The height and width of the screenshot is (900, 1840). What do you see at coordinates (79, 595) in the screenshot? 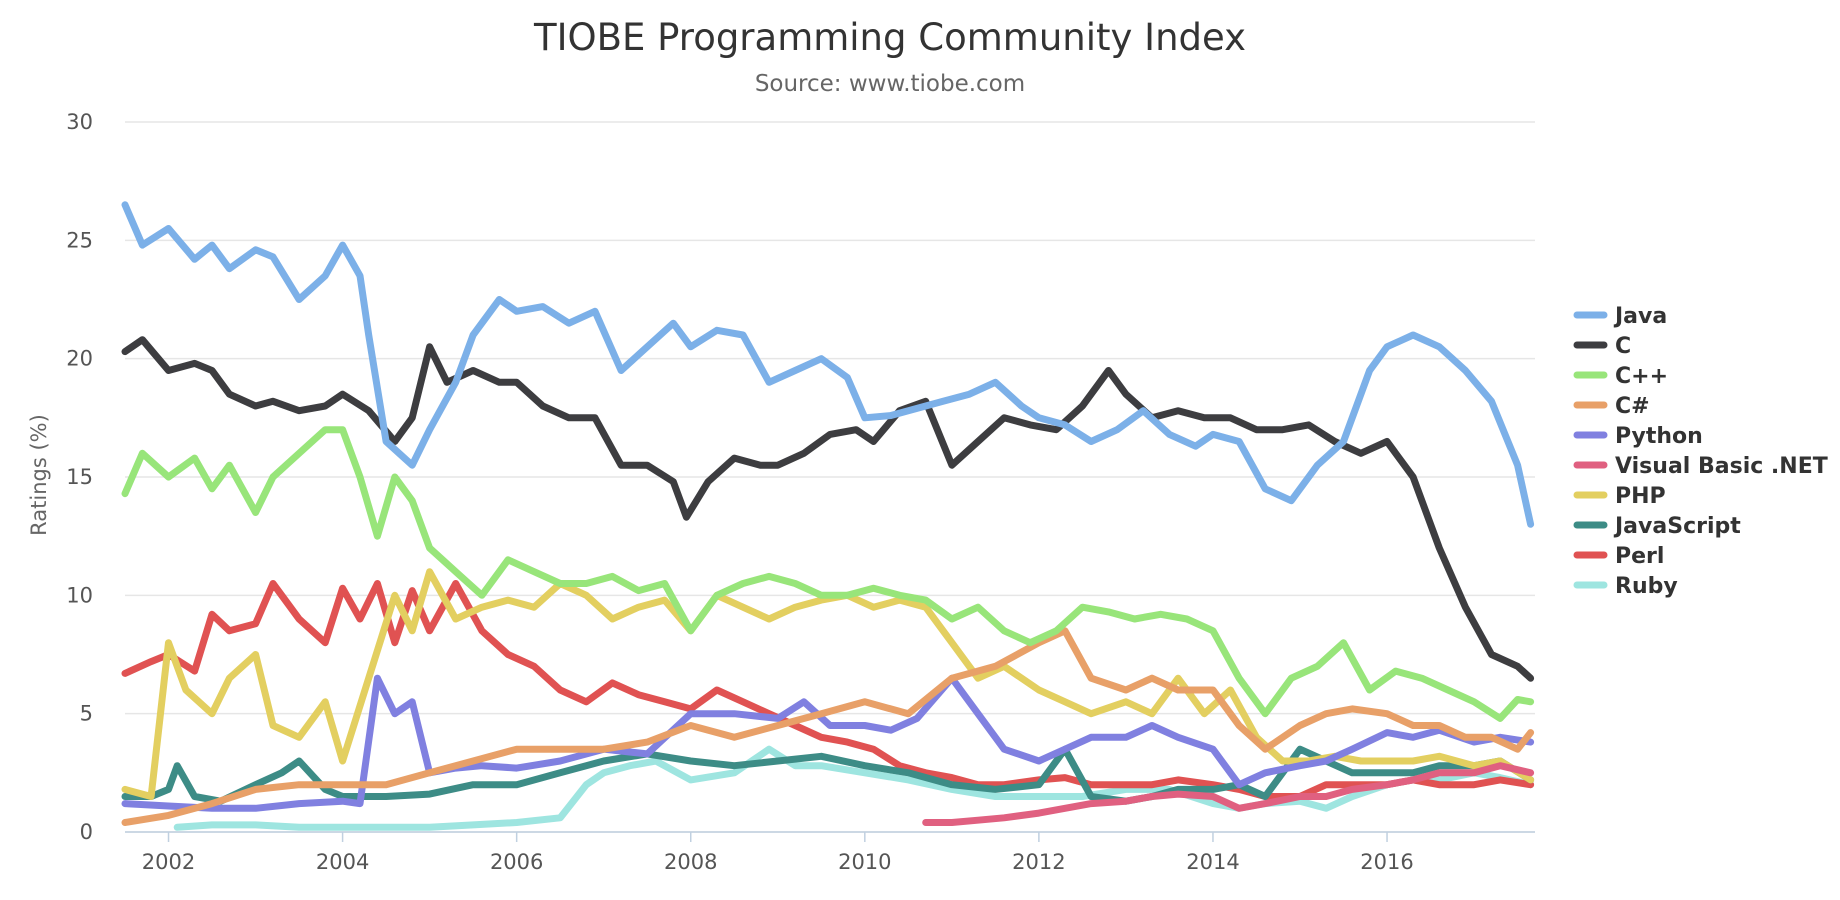
I see `y-tick-label: 10` at bounding box center [79, 595].